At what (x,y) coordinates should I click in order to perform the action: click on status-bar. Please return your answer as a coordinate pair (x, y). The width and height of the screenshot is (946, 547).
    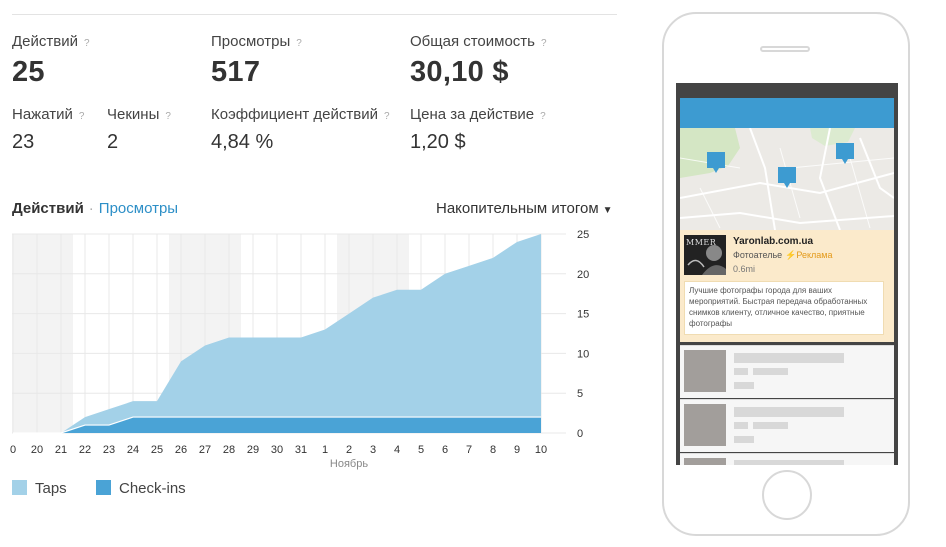
    Looking at the image, I should click on (787, 90).